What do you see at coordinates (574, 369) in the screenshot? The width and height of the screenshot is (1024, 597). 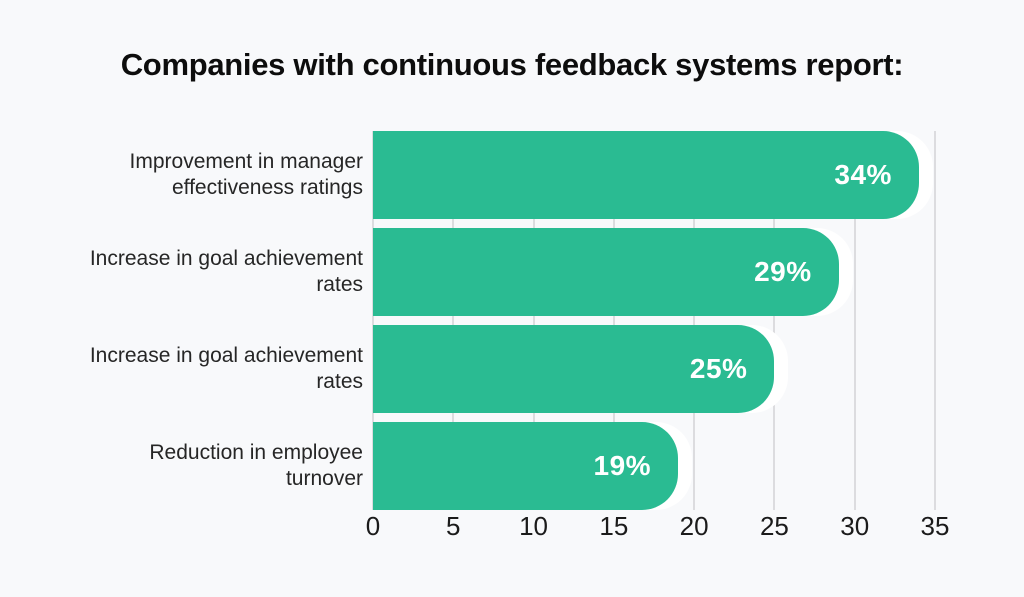 I see `bar: 25%` at bounding box center [574, 369].